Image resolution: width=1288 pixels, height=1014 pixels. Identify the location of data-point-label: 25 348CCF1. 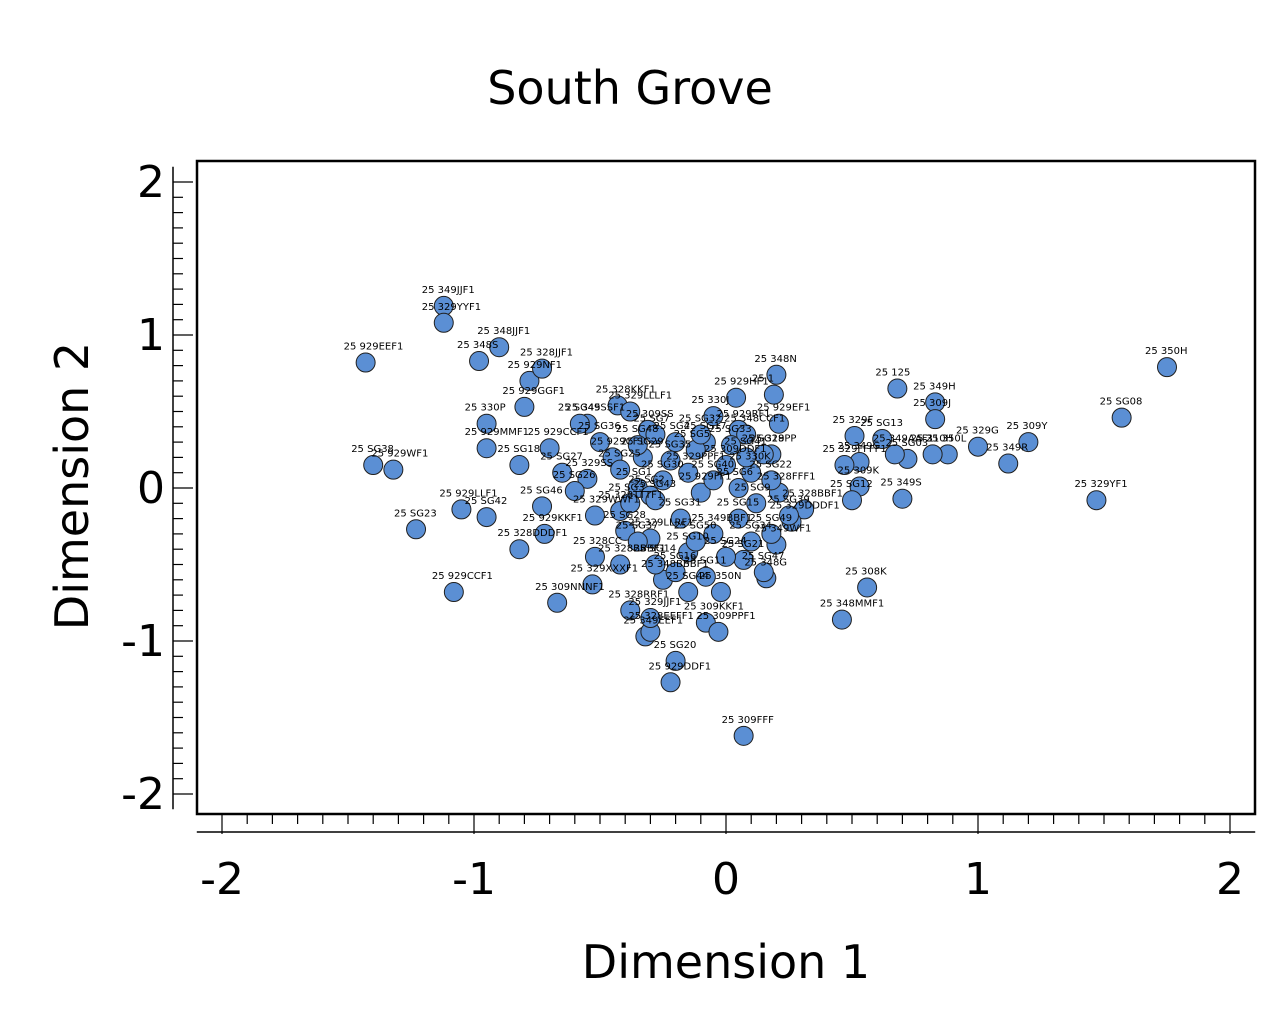
(754, 418).